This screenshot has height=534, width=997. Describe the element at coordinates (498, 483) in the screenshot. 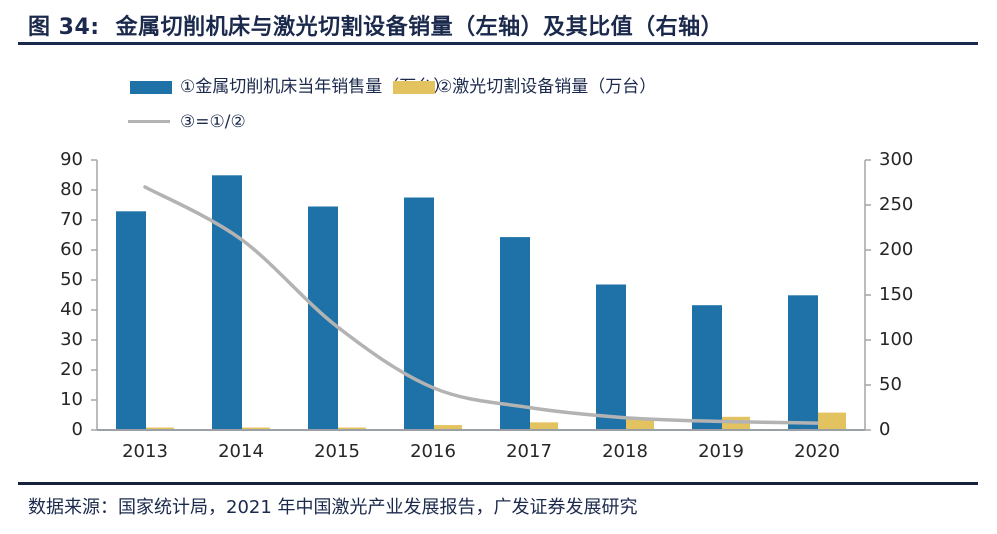

I see `source-divider` at that location.